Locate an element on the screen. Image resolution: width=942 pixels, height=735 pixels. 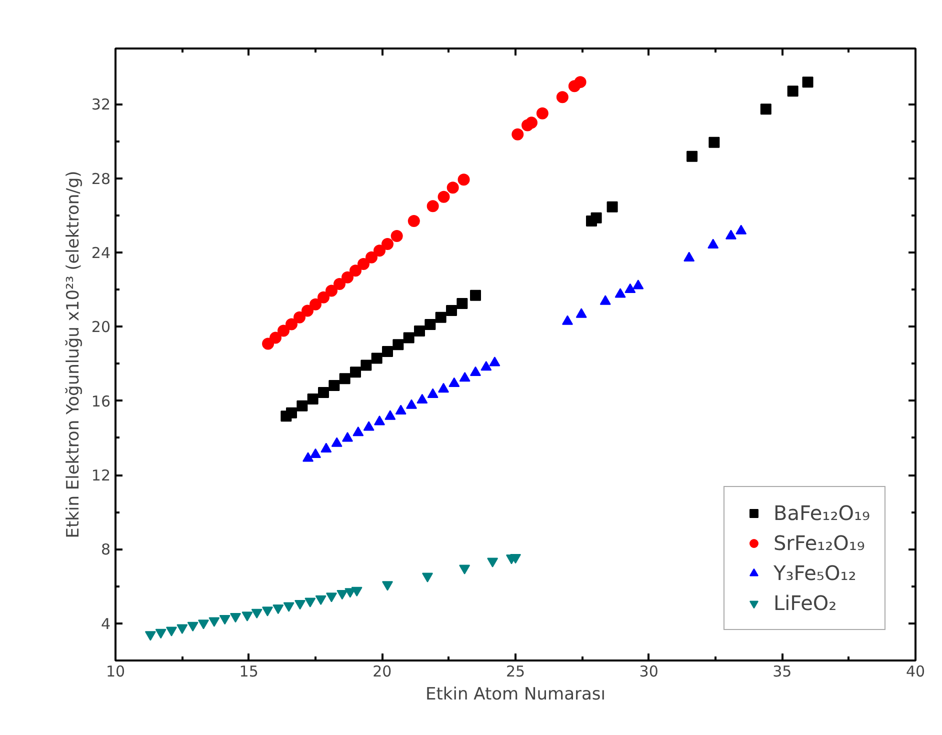
y-tick-label: 16 is located at coordinates (101, 401).